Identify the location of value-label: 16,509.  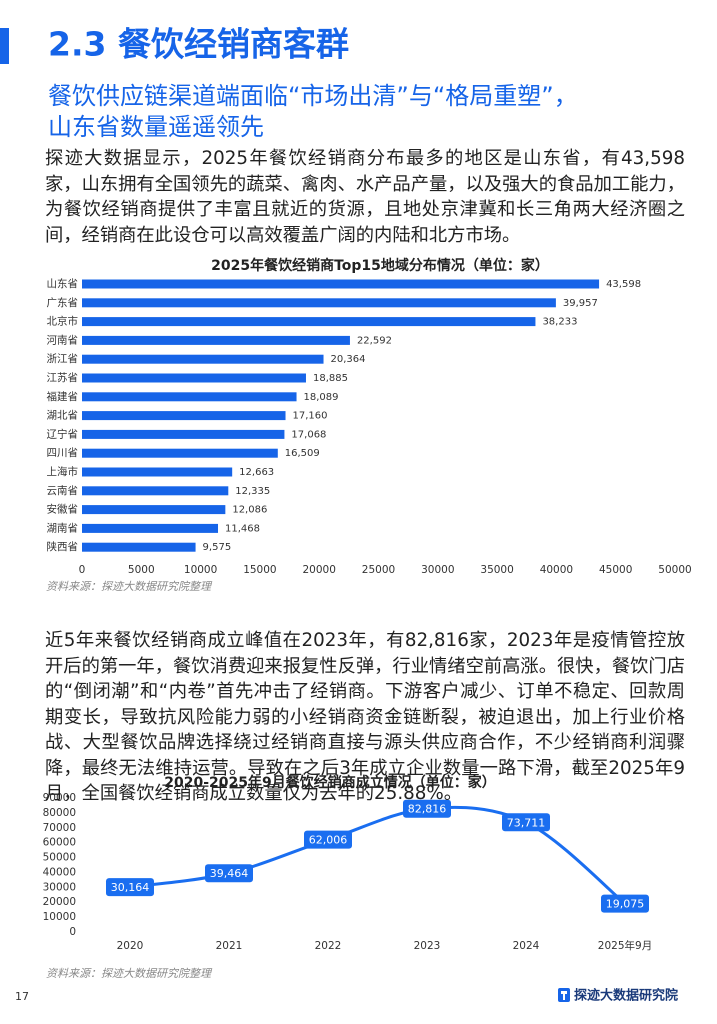
(302, 453).